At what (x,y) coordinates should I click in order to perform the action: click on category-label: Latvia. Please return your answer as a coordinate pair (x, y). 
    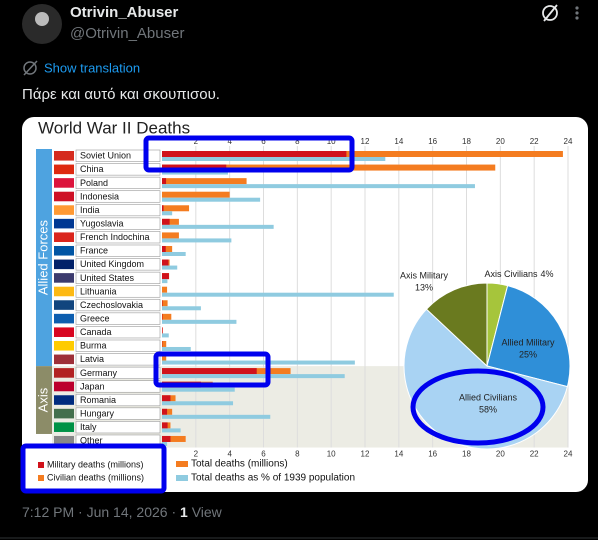
    Looking at the image, I should click on (92, 359).